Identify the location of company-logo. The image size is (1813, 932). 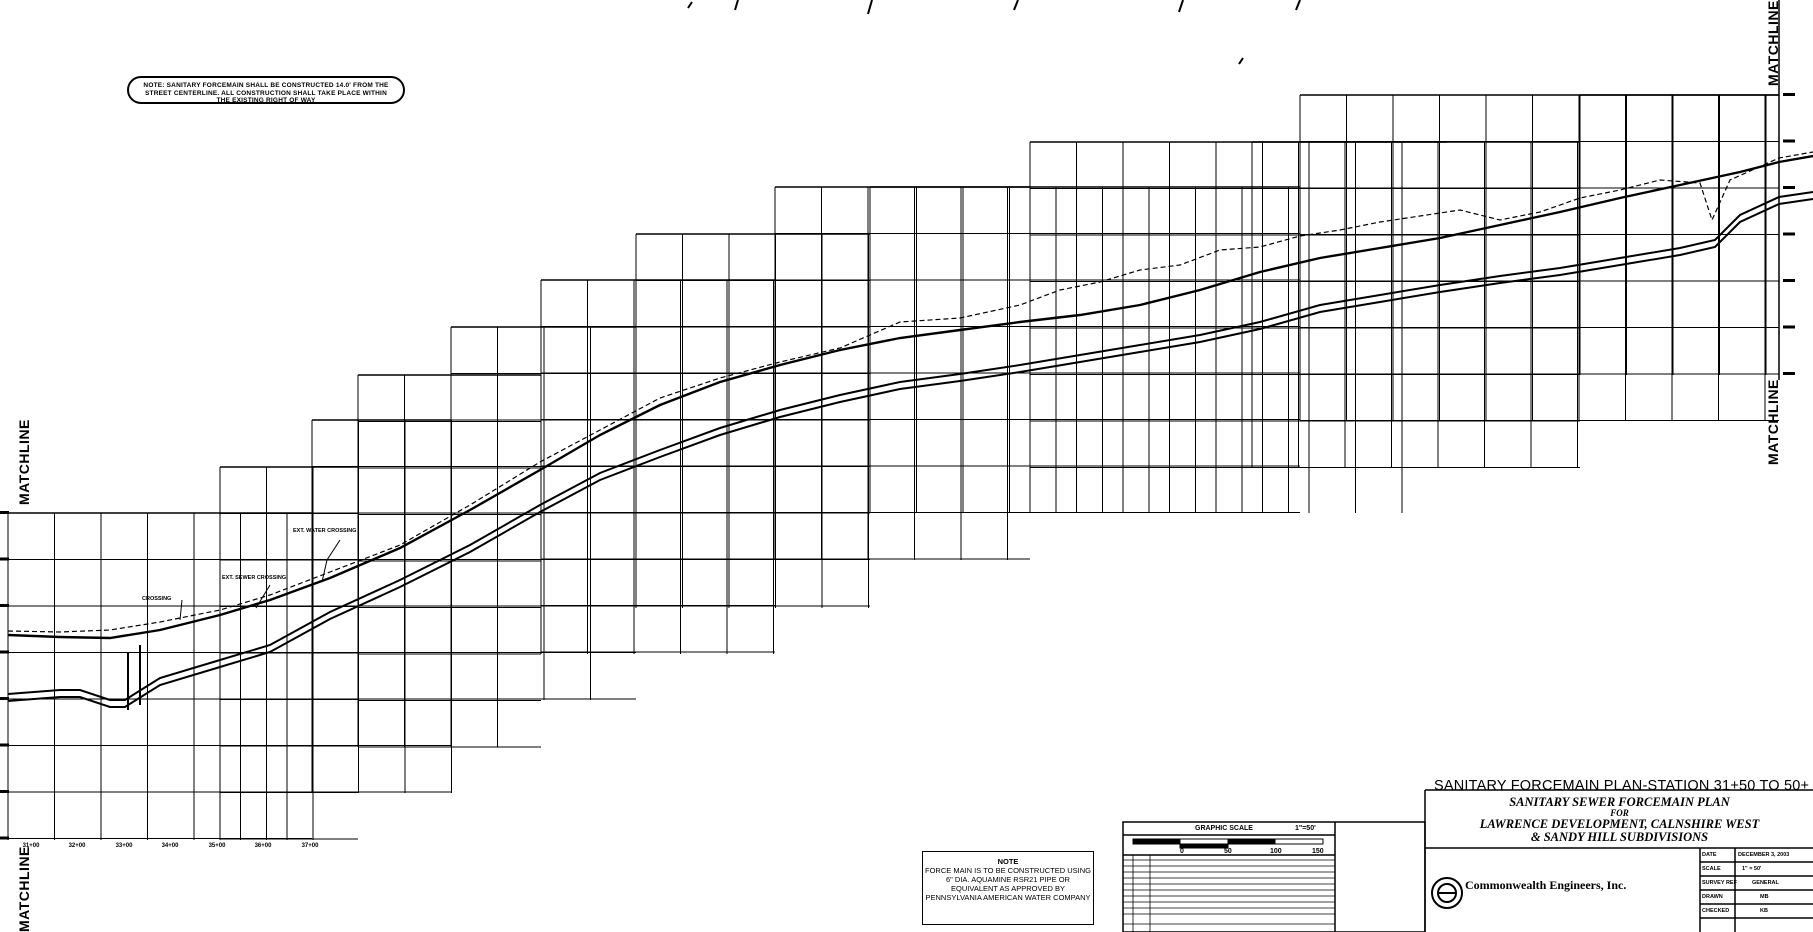
(1447, 893).